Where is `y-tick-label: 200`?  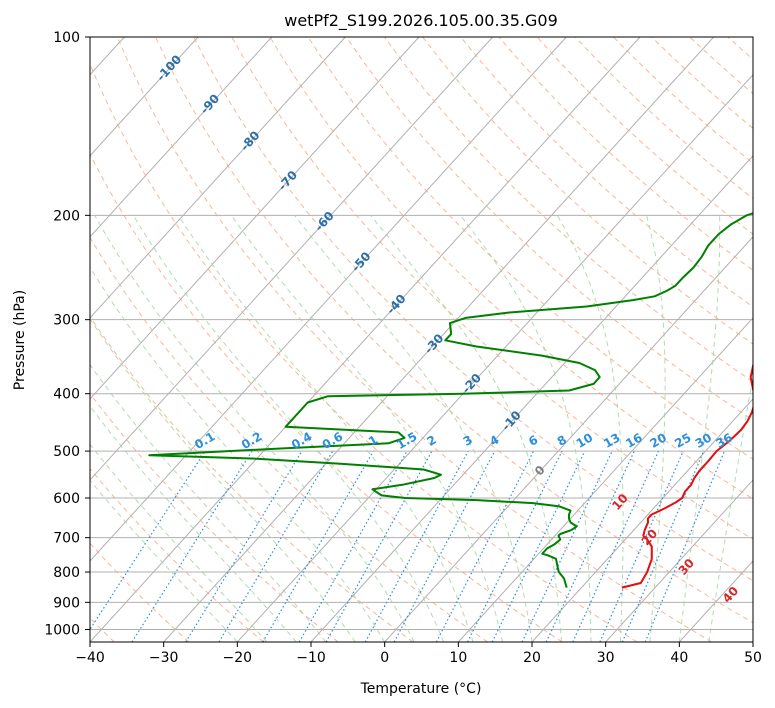
y-tick-label: 200 is located at coordinates (66, 216).